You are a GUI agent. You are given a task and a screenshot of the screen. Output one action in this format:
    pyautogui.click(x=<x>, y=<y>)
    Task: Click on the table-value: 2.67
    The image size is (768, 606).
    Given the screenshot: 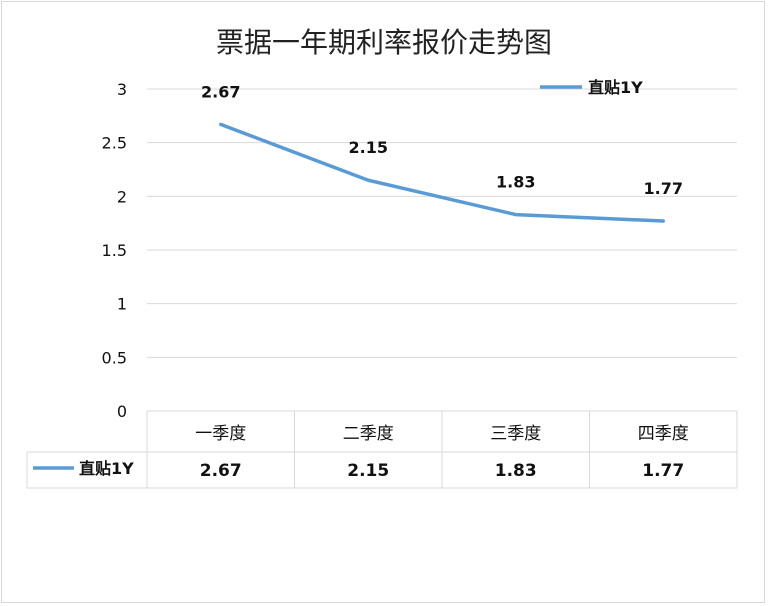 What is the action you would take?
    pyautogui.click(x=221, y=471)
    